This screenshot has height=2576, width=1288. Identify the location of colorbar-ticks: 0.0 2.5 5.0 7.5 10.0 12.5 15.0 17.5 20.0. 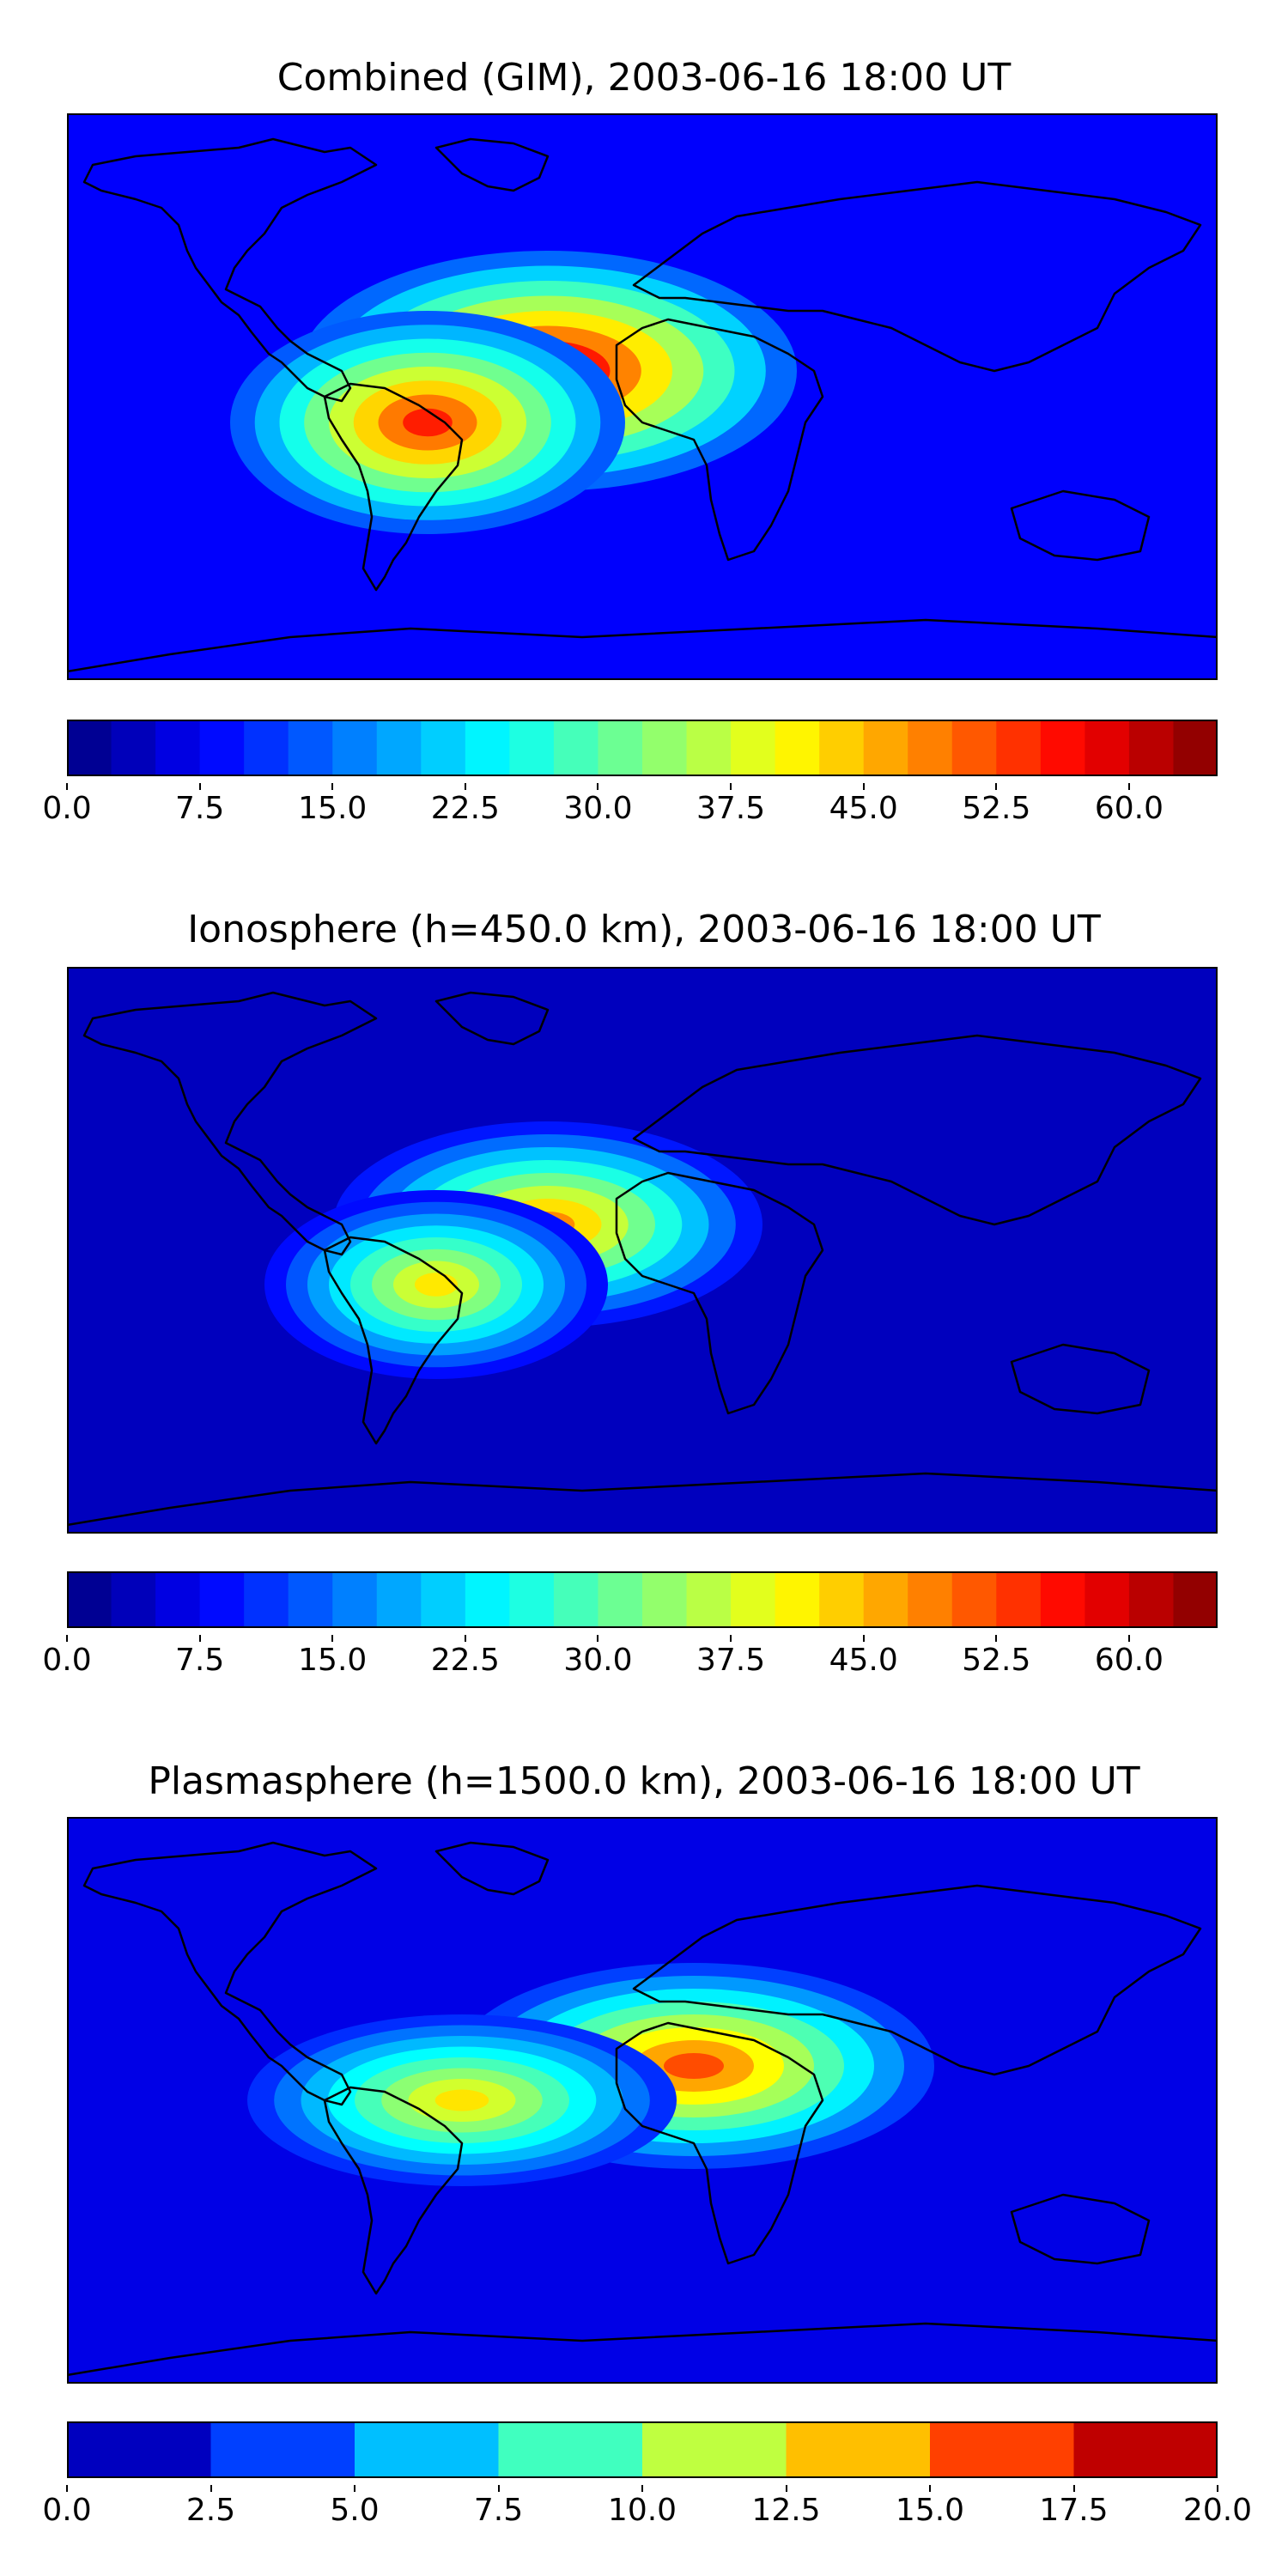
(647, 2510).